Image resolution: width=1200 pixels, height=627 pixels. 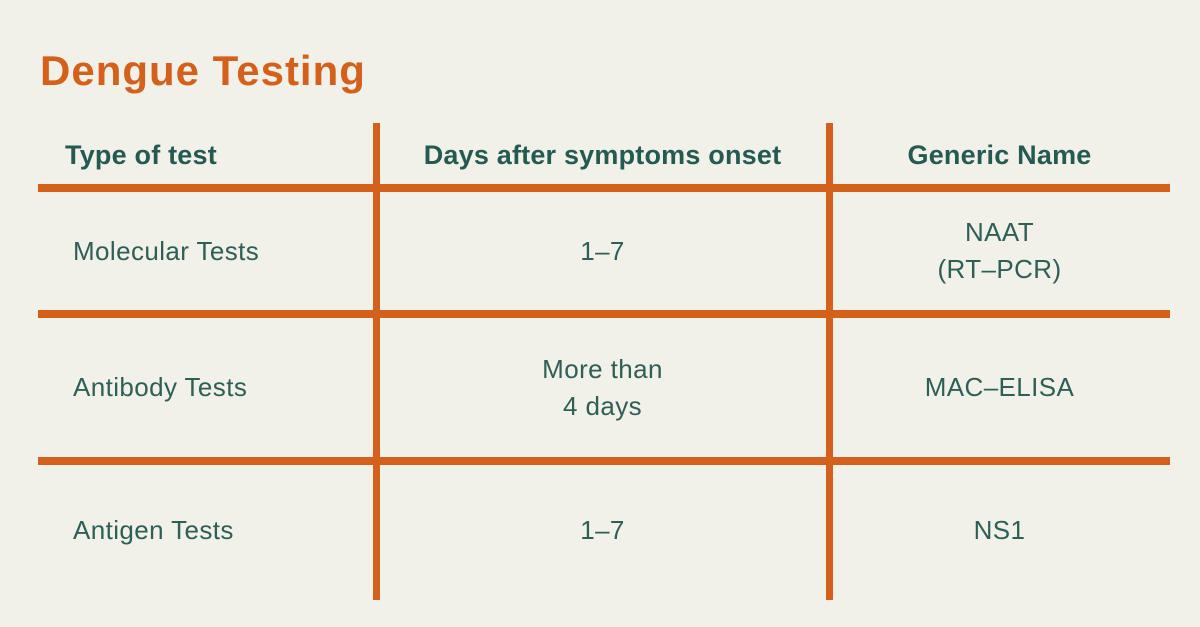 What do you see at coordinates (999, 250) in the screenshot?
I see `cell-row1-generic-name: NAAT (RT–PCR)` at bounding box center [999, 250].